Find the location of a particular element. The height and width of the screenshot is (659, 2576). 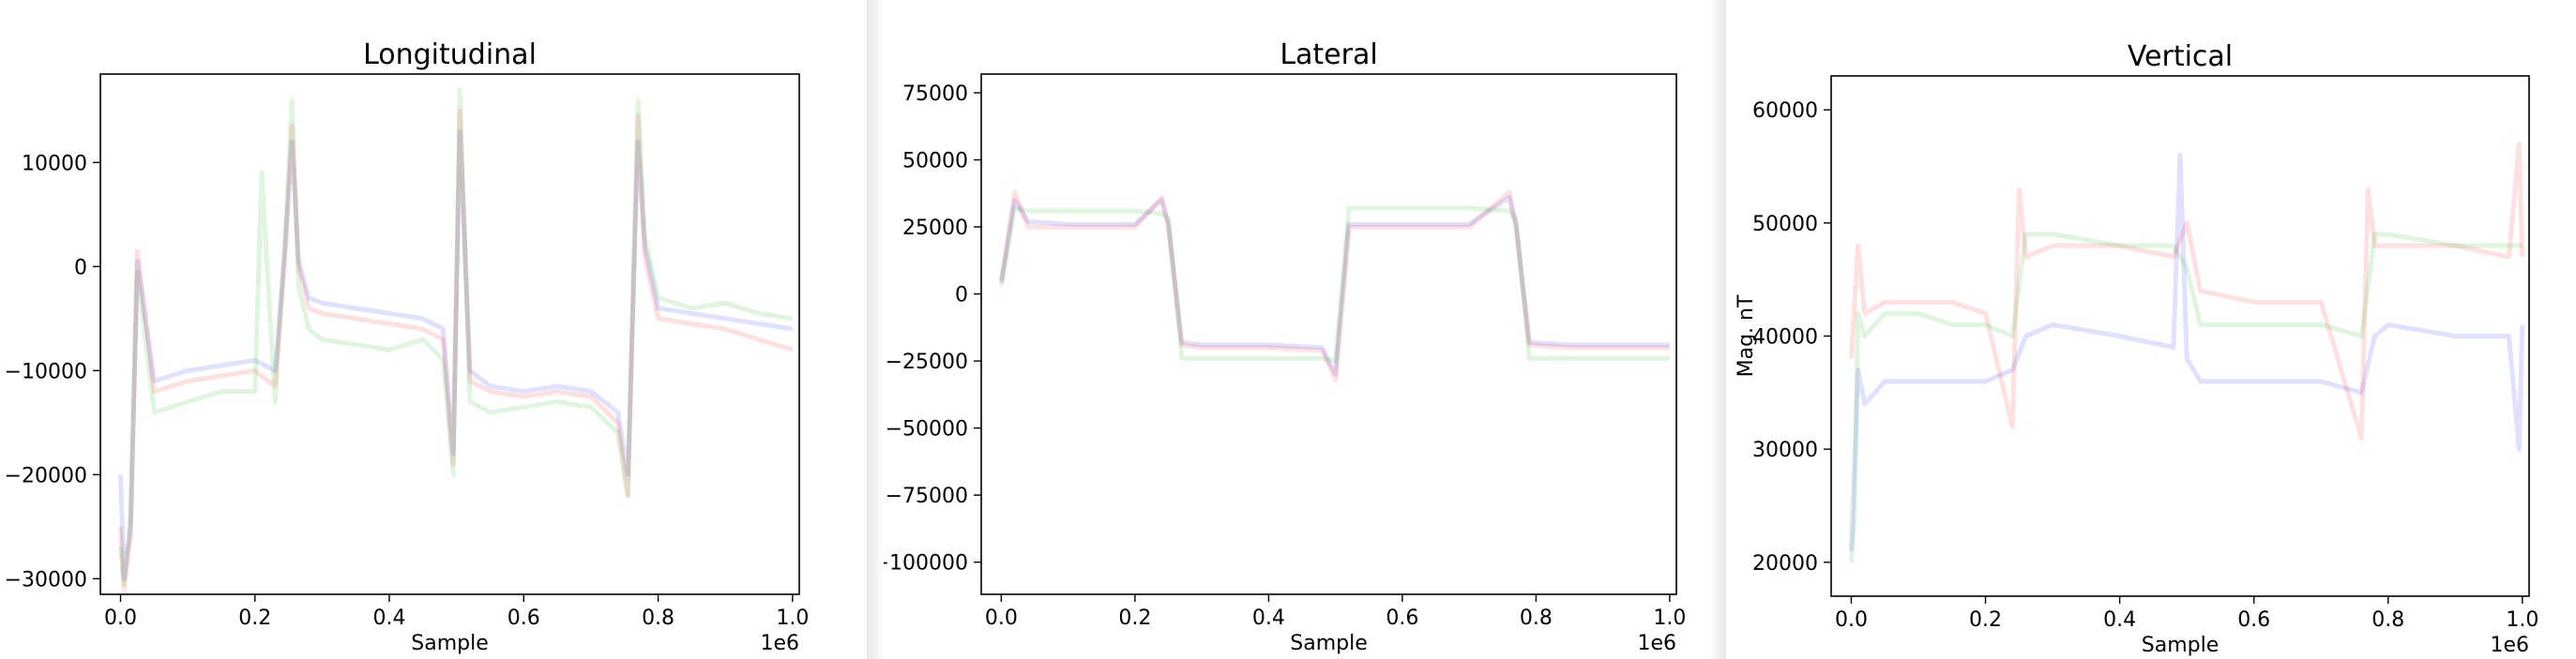

y-tick-label: −100000 is located at coordinates (926, 564).